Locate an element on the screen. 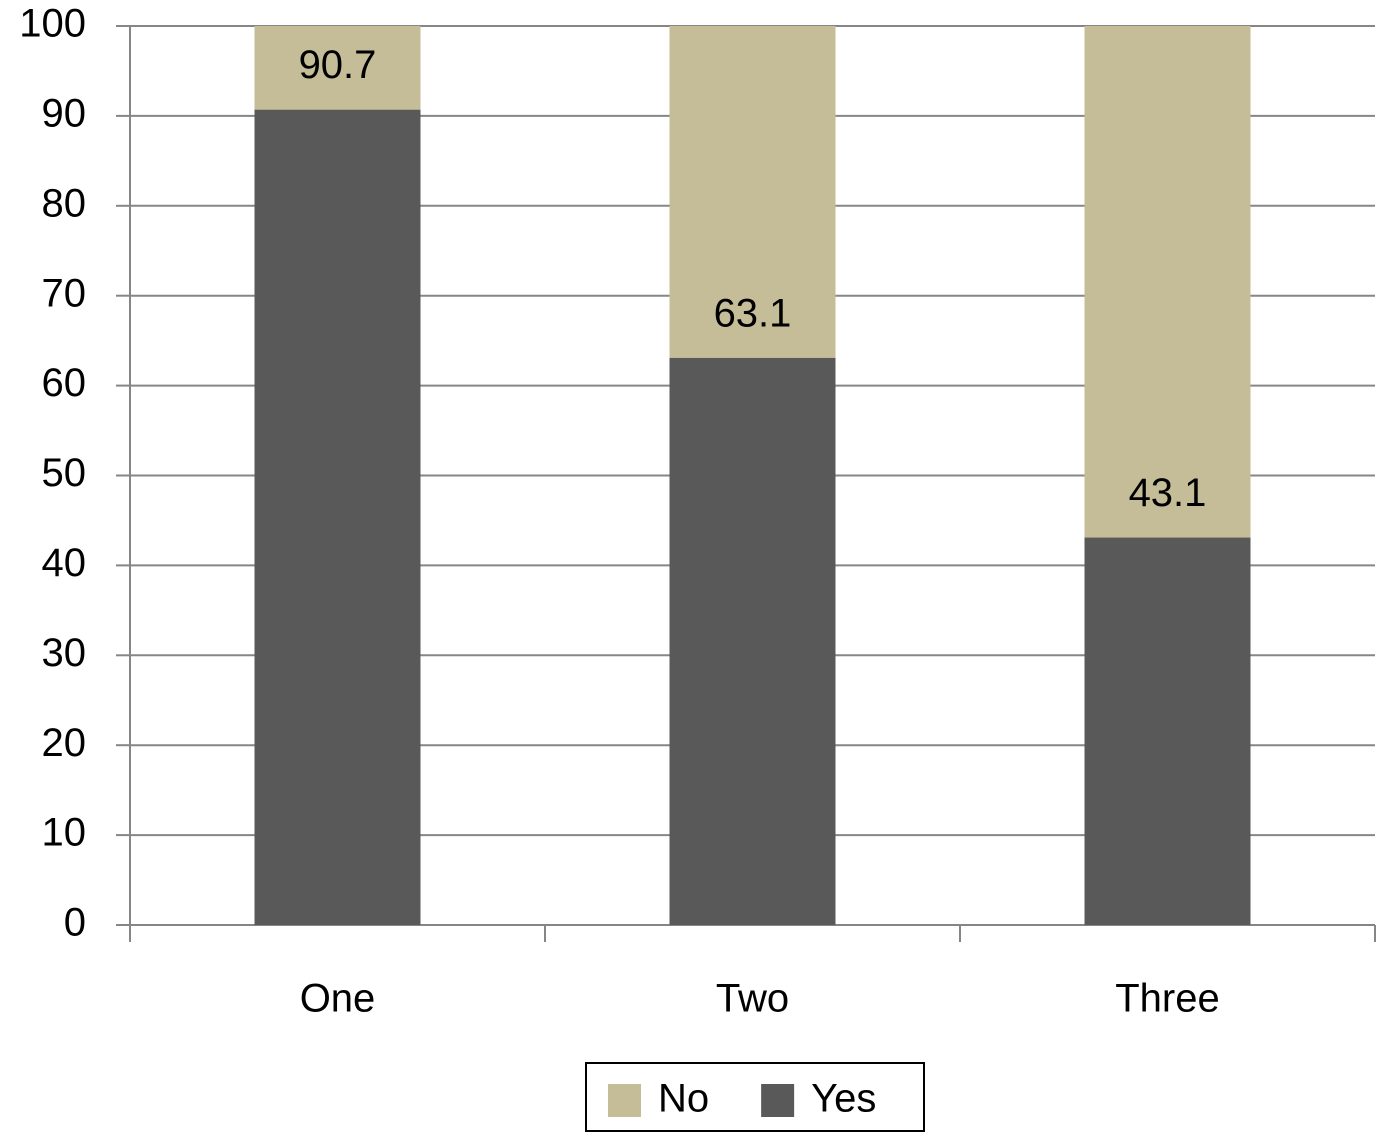  y-tick-label: 70 is located at coordinates (64, 293).